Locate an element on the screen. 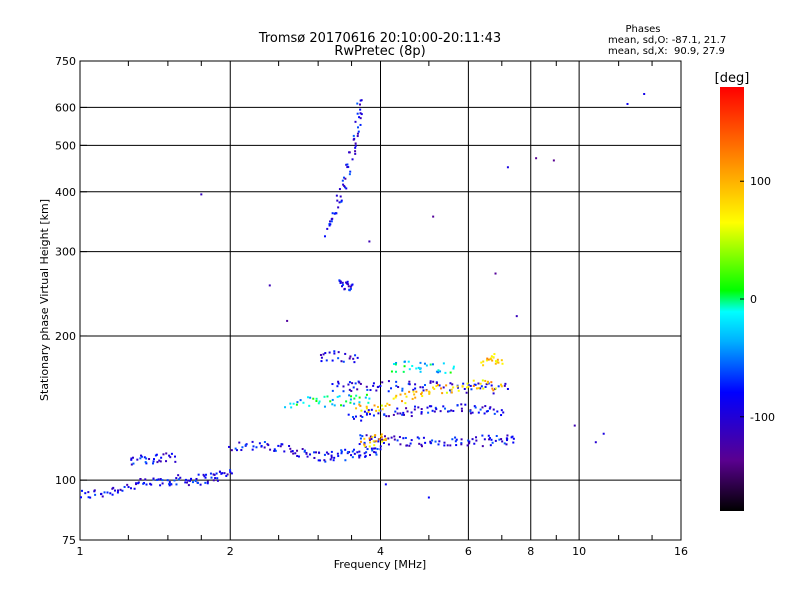 This screenshot has height=600, width=800. colorbar-tick-label: 0 is located at coordinates (753, 299).